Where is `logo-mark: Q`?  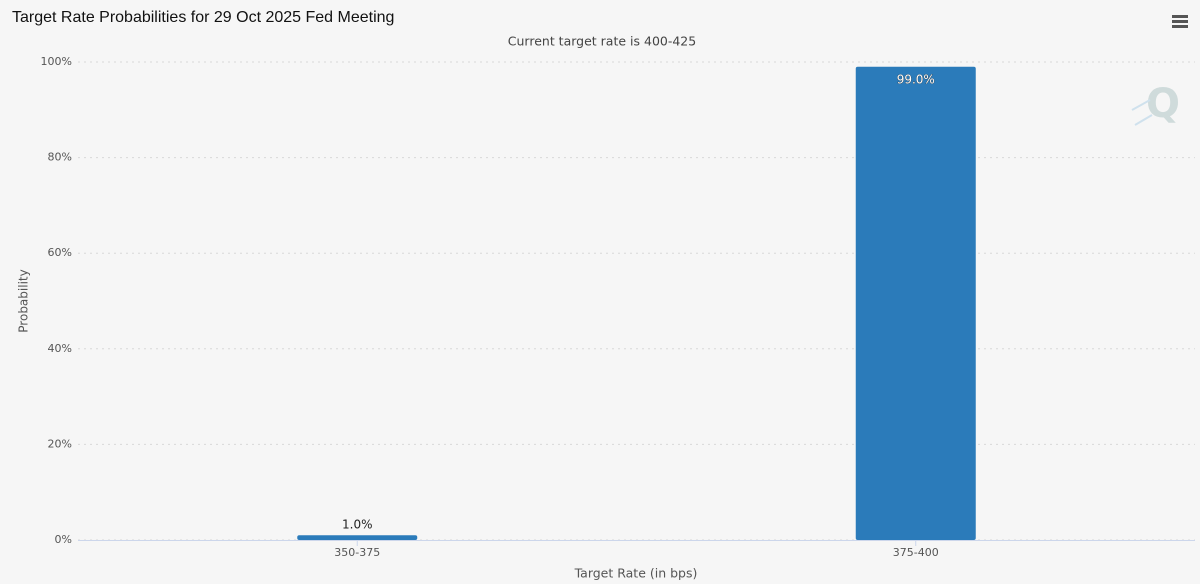
logo-mark: Q is located at coordinates (1163, 104).